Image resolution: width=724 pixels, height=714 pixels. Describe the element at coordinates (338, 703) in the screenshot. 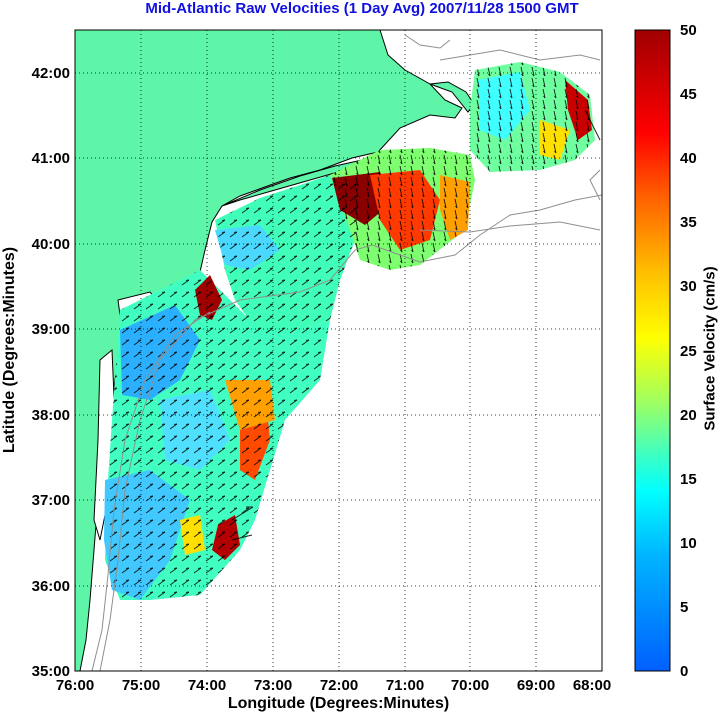

I see `x-axis-label: Longitude (Degrees:Minutes)` at that location.